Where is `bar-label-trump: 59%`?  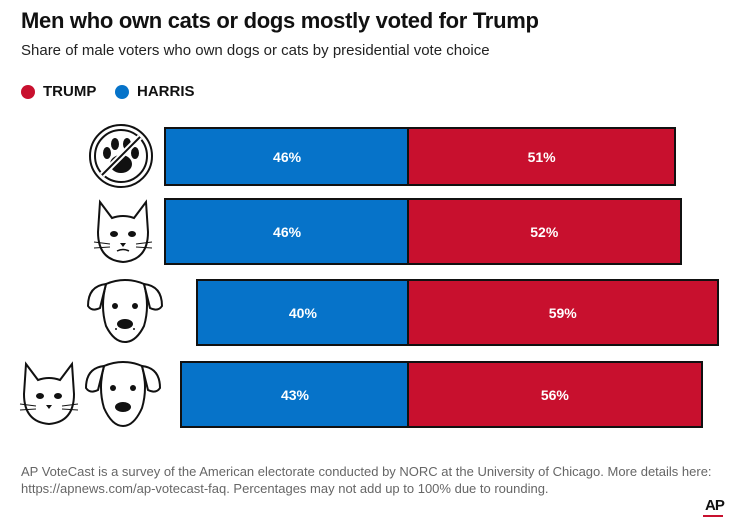 bar-label-trump: 59% is located at coordinates (562, 312).